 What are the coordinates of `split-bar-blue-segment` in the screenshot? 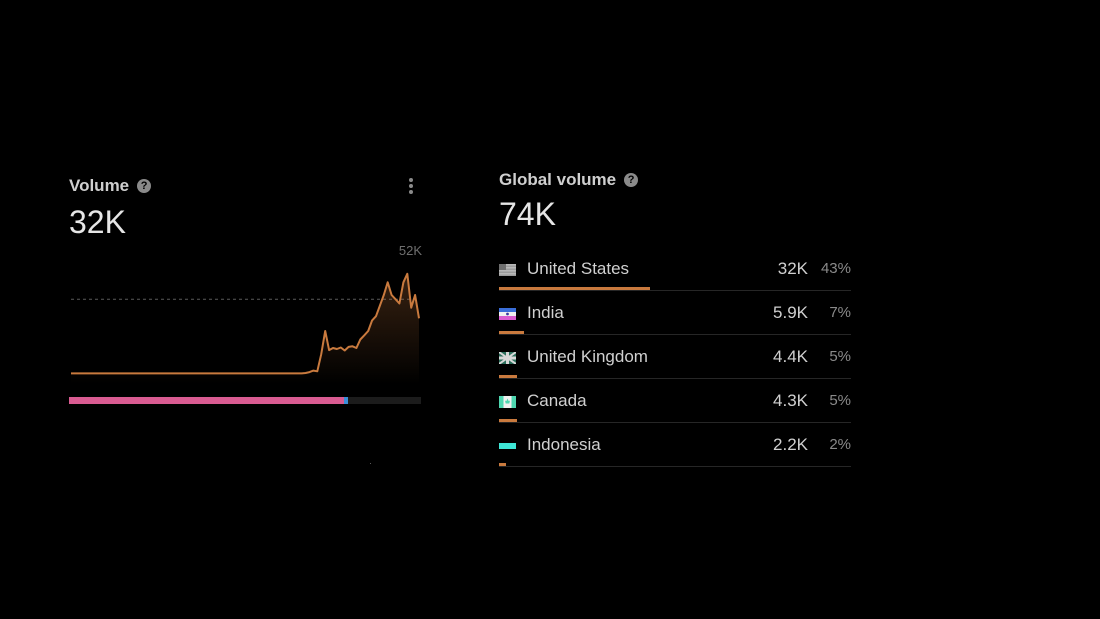 It's located at (346, 400).